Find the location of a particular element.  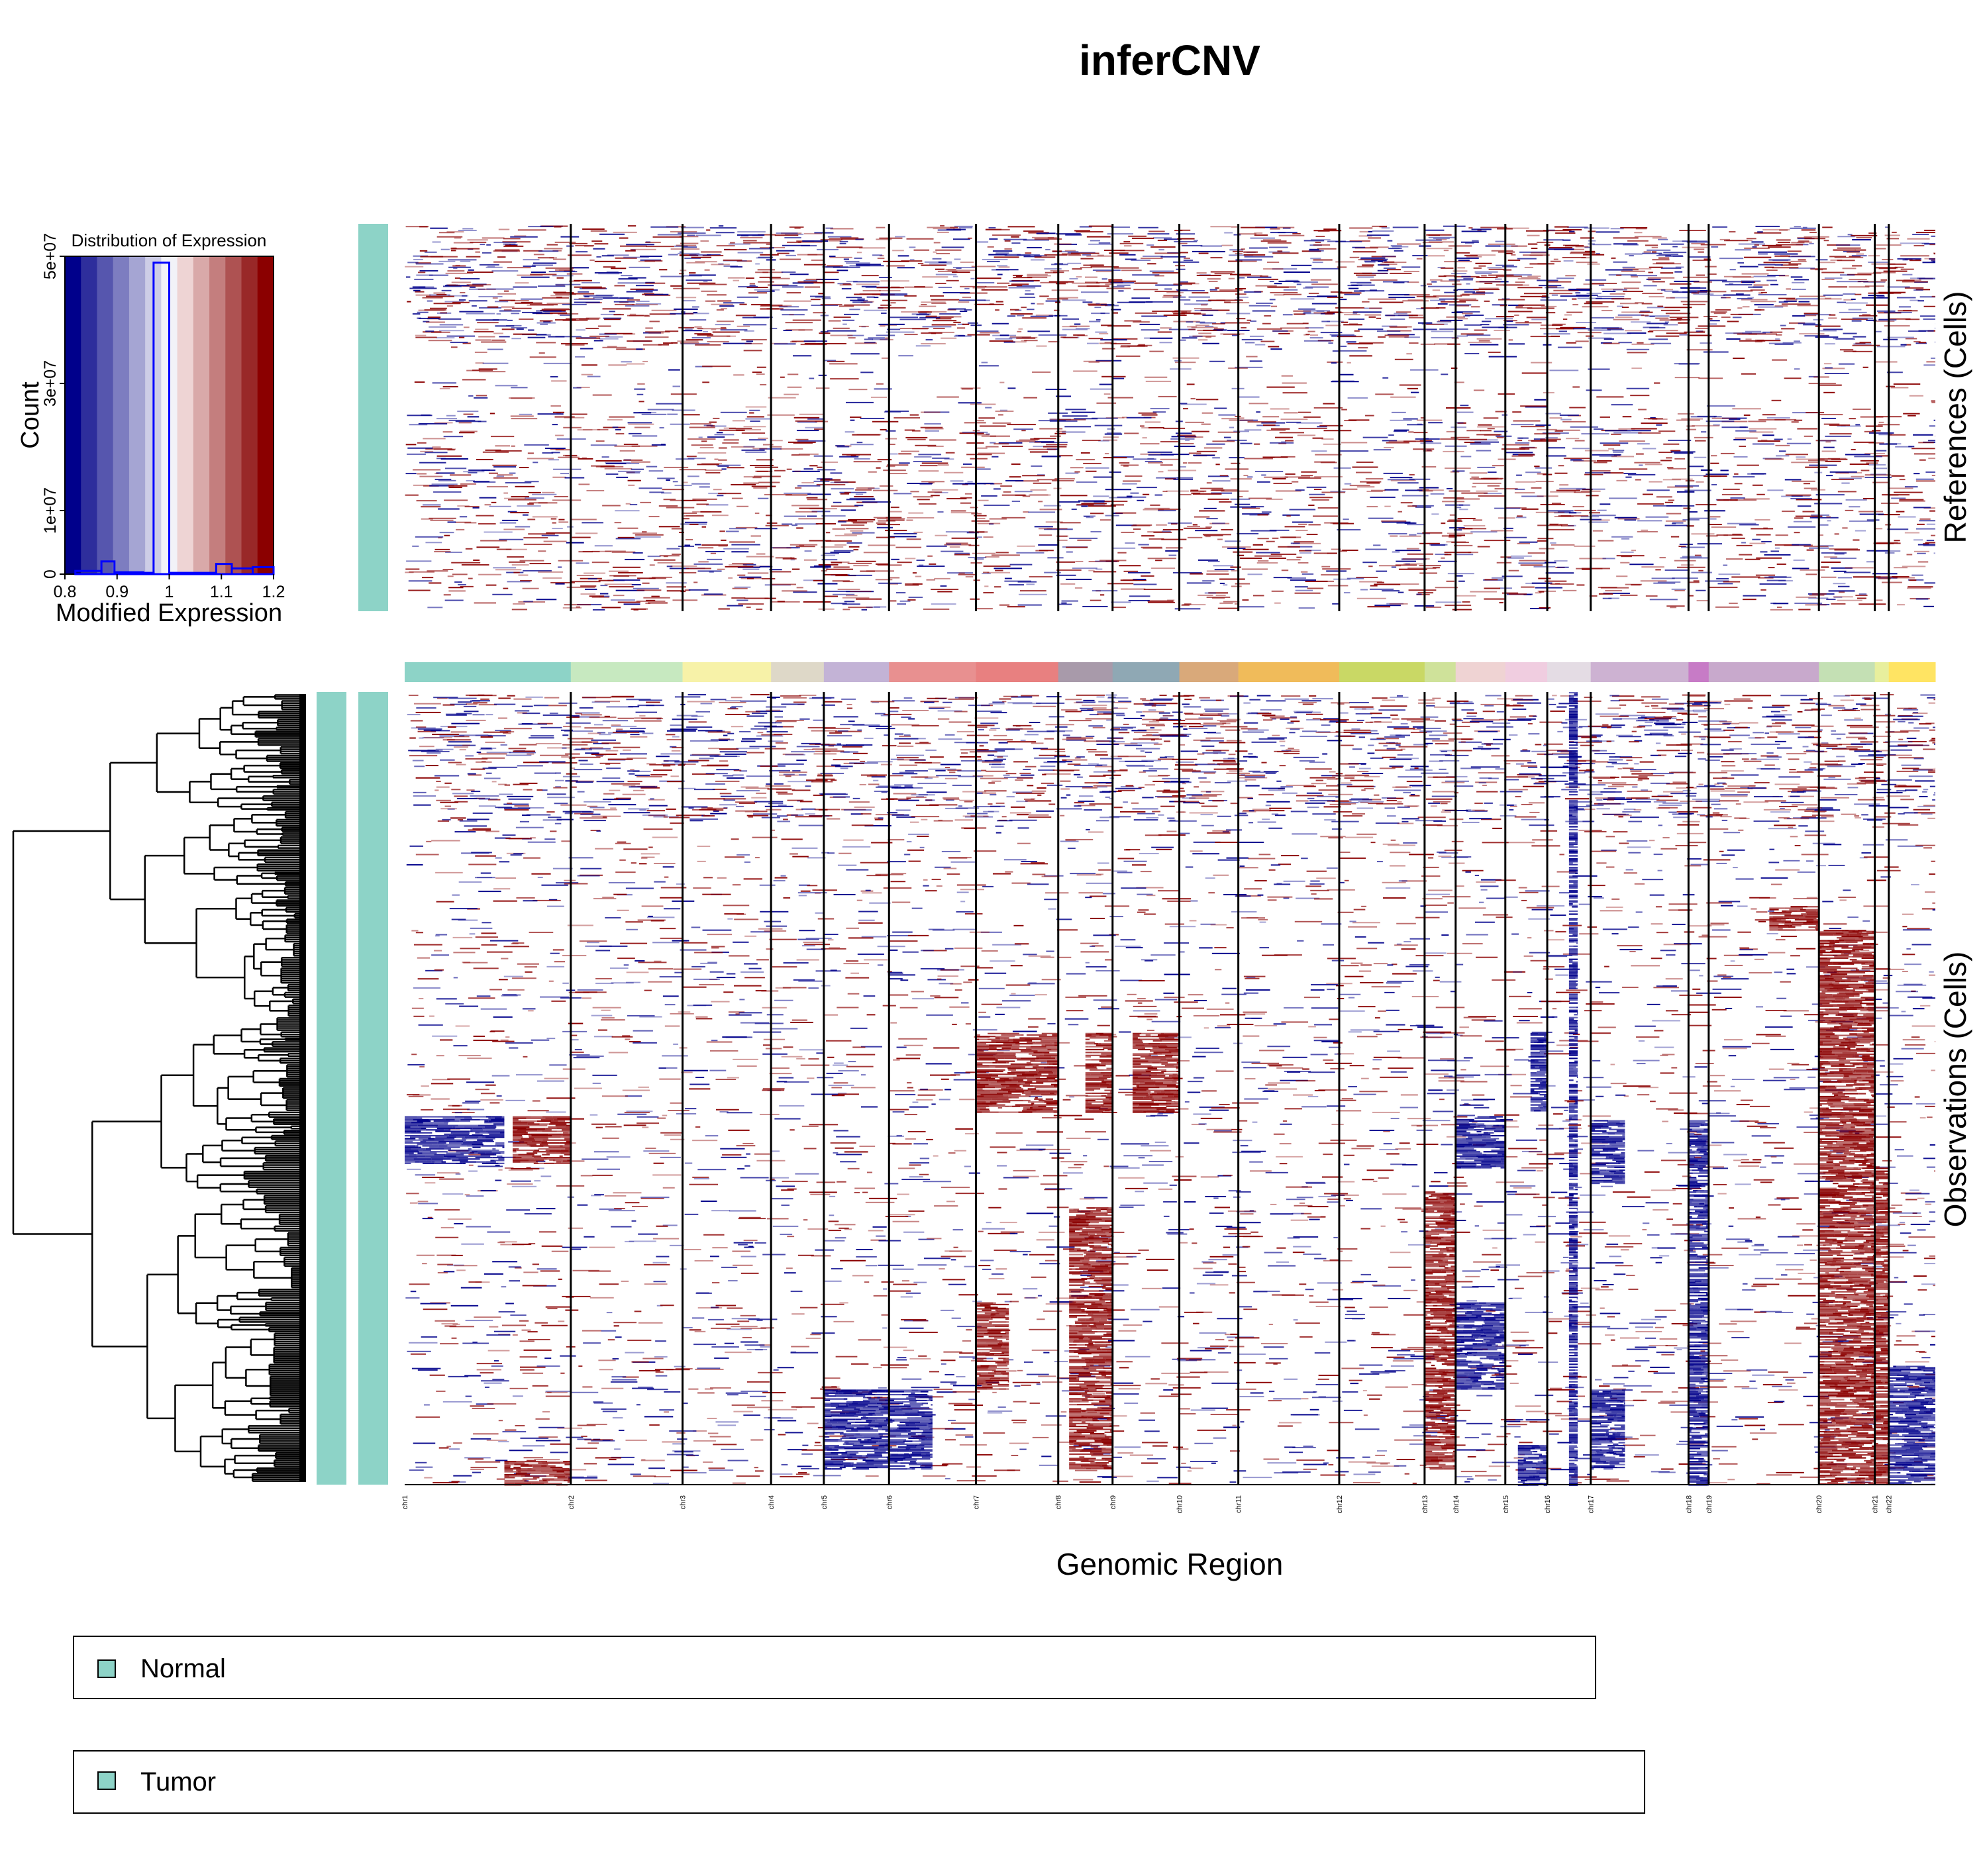

histogram-x-tick-label: 1.2 is located at coordinates (273, 592).